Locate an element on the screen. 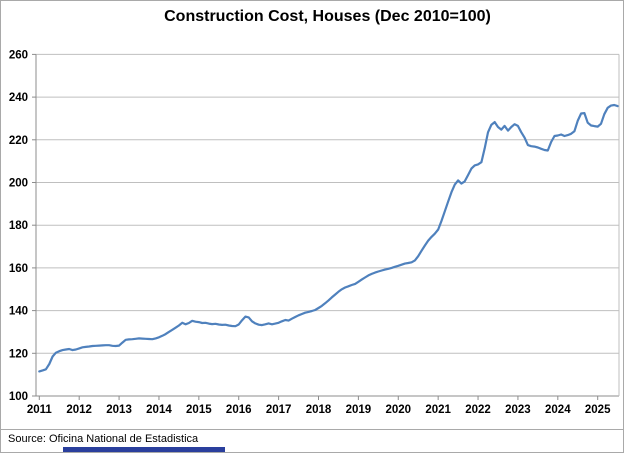 The height and width of the screenshot is (453, 624). x-axis-label: 2015 is located at coordinates (199, 410).